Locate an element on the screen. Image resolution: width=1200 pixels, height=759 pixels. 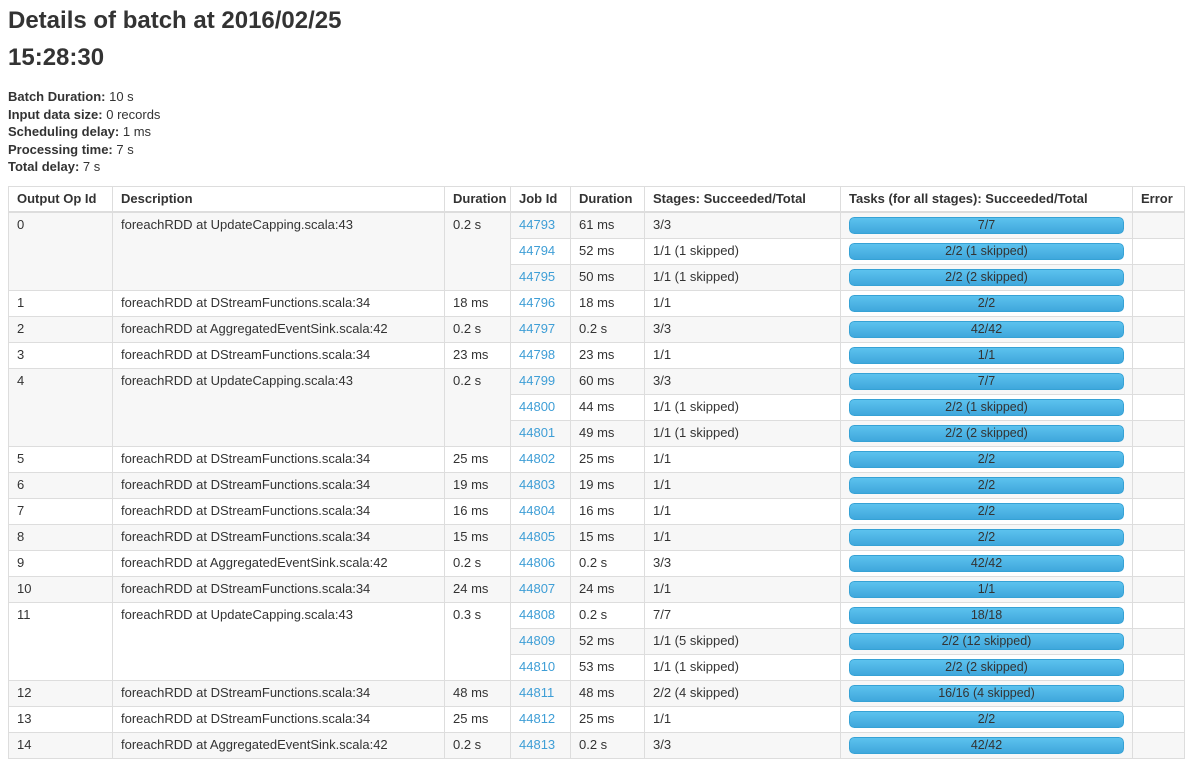
page-title: Details of batch at 2016/02/25 15:28:30 is located at coordinates (175, 39).